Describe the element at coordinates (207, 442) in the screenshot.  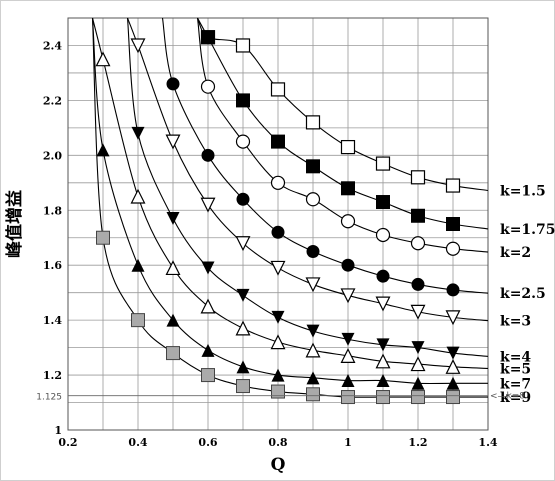
I see `x-tick-label: 0.6` at that location.